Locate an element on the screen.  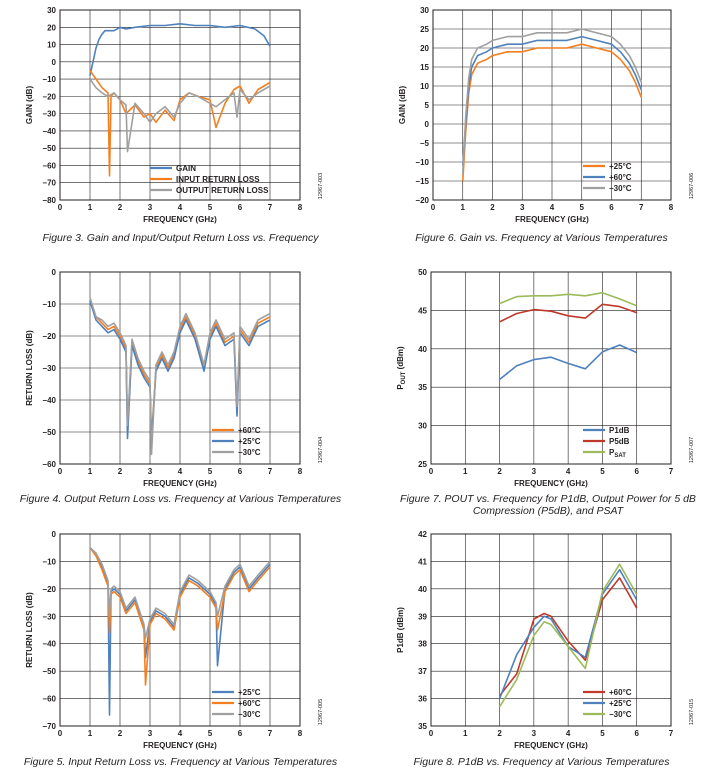
figure-code: 12967-006 is located at coordinates (692, 186).